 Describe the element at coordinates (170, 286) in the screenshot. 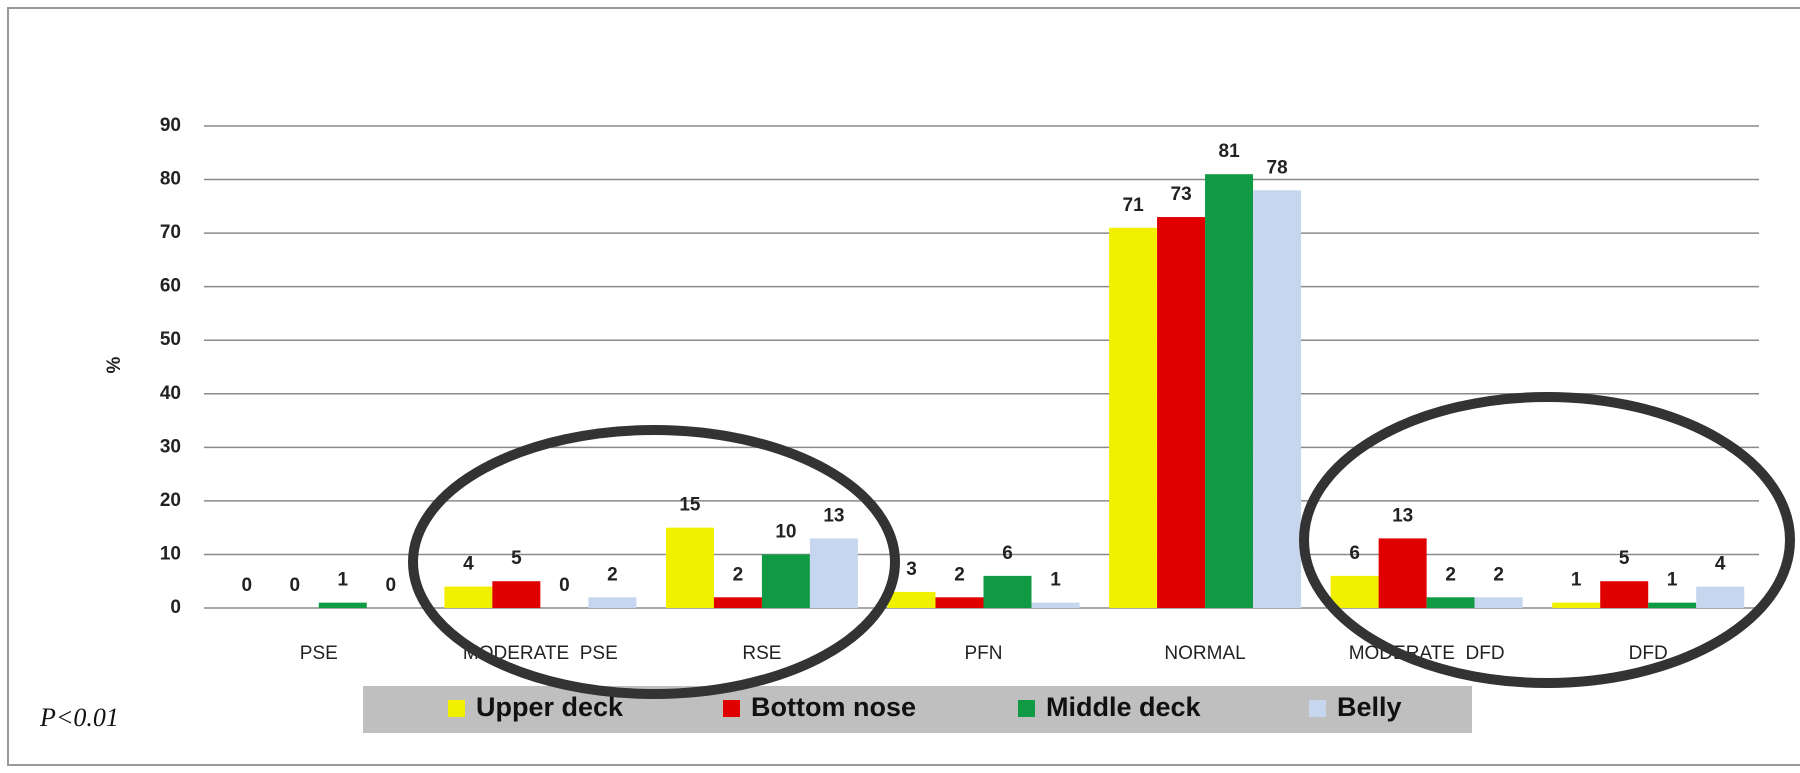

I see `y-tick-label: 60` at that location.